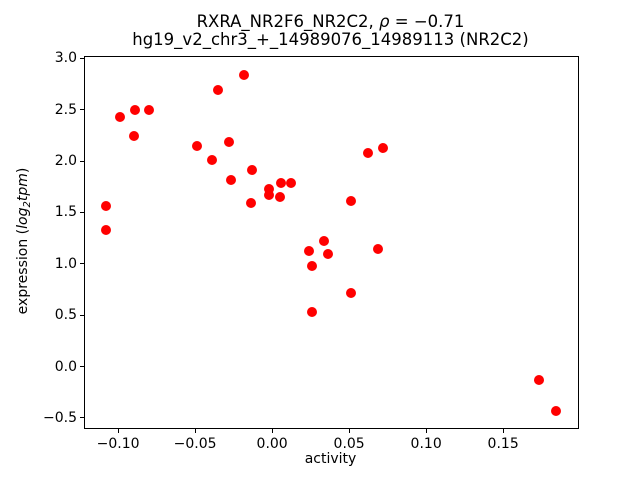  I want to click on y-tick-label: 0.0, so click(65, 366).